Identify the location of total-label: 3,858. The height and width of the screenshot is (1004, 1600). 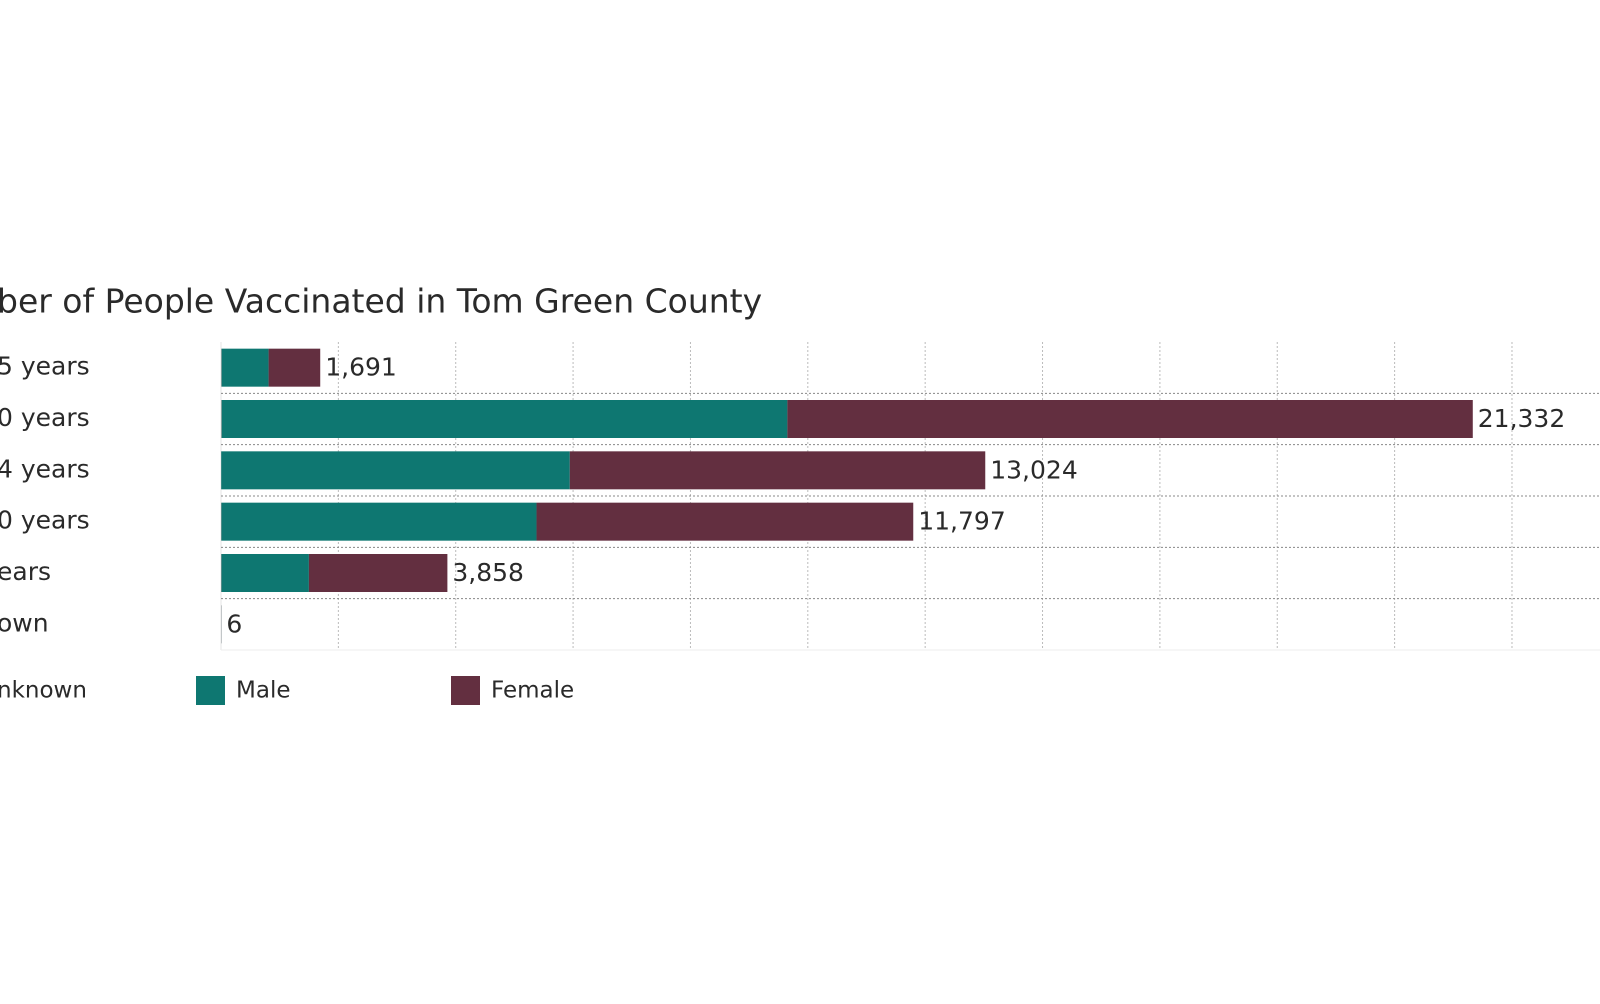
(488, 572).